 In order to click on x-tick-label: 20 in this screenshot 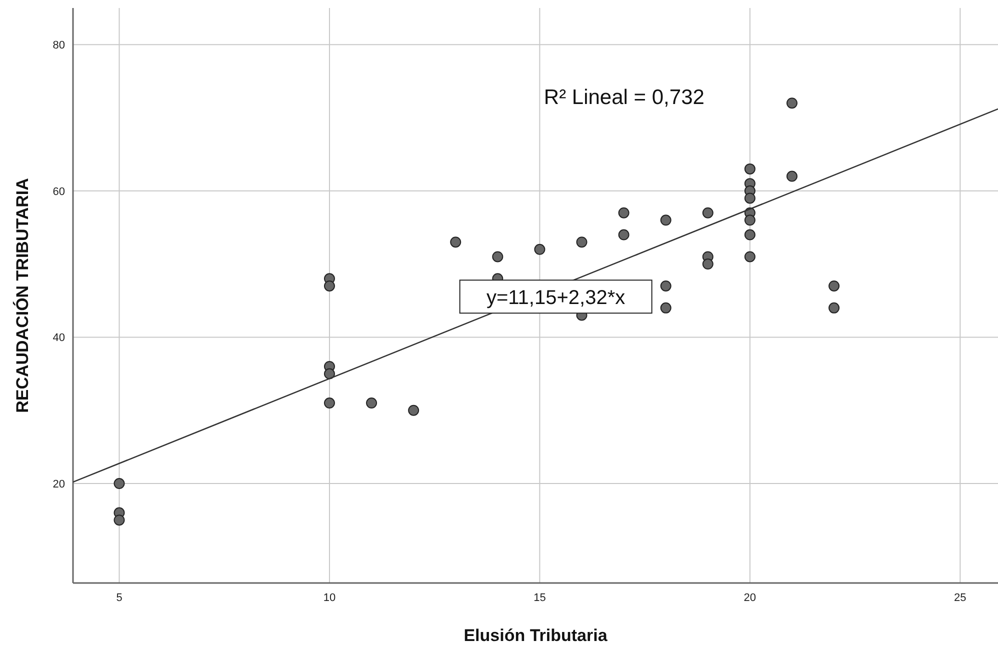, I will do `click(750, 598)`.